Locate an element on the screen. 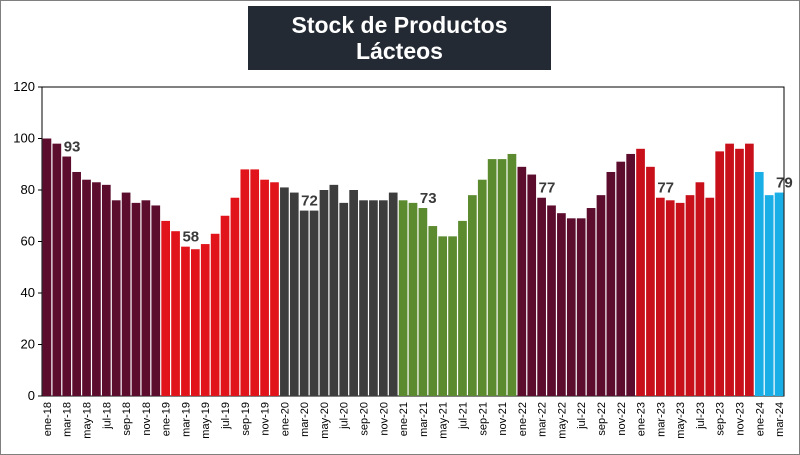 The height and width of the screenshot is (455, 800). y-tick-label: 120 is located at coordinates (24, 86).